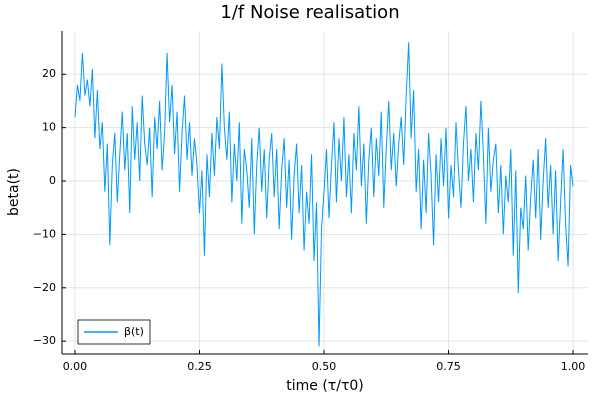 The width and height of the screenshot is (600, 400). What do you see at coordinates (199, 366) in the screenshot?
I see `x-tick-label: 0.25` at bounding box center [199, 366].